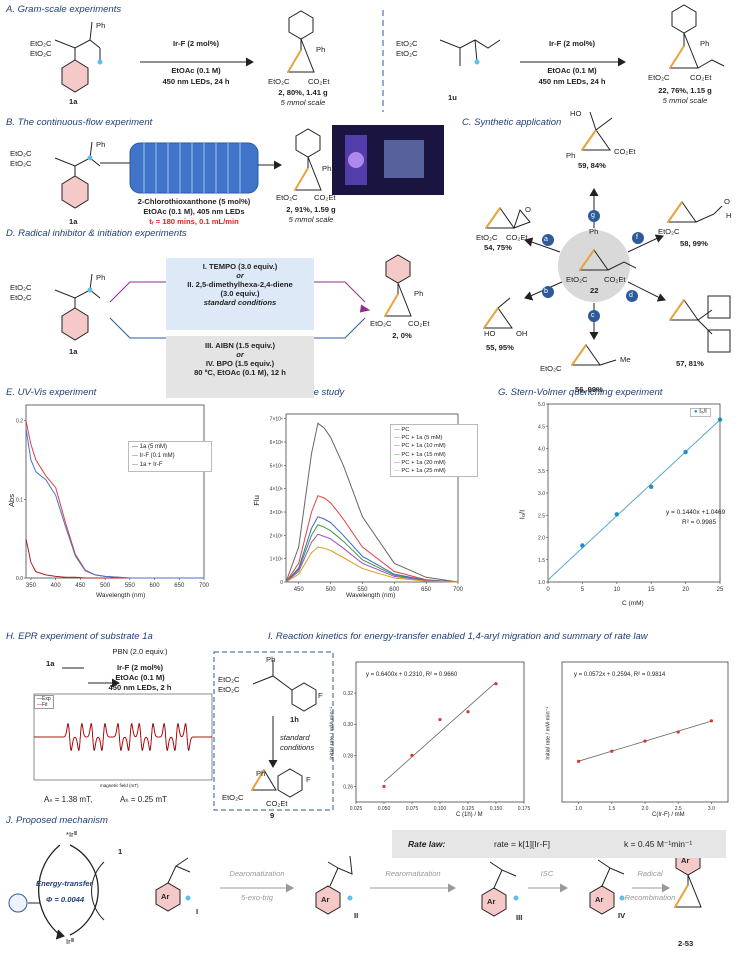 The width and height of the screenshot is (739, 960). Describe the element at coordinates (101, 25) in the screenshot. I see `a-ph: Ph` at that location.